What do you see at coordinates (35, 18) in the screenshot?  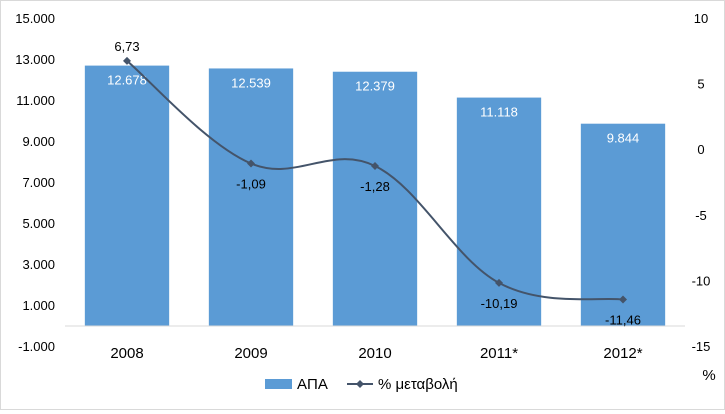 I see `left-axis-tick-label: 15.000` at bounding box center [35, 18].